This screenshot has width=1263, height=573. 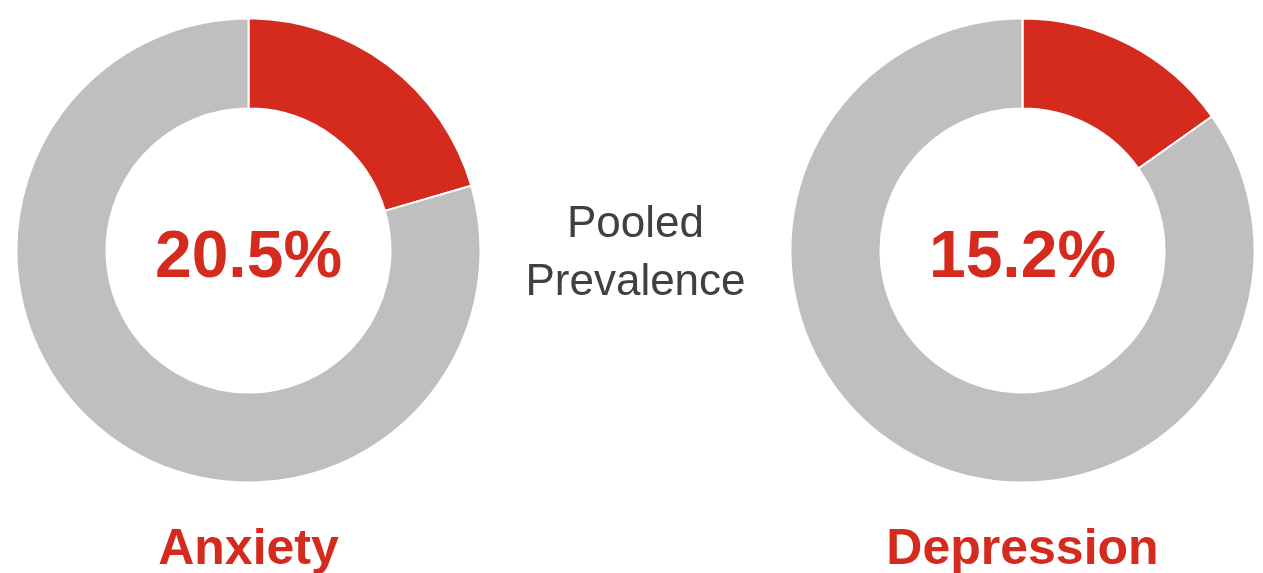 What do you see at coordinates (635, 250) in the screenshot?
I see `text: Pooled Prevalence` at bounding box center [635, 250].